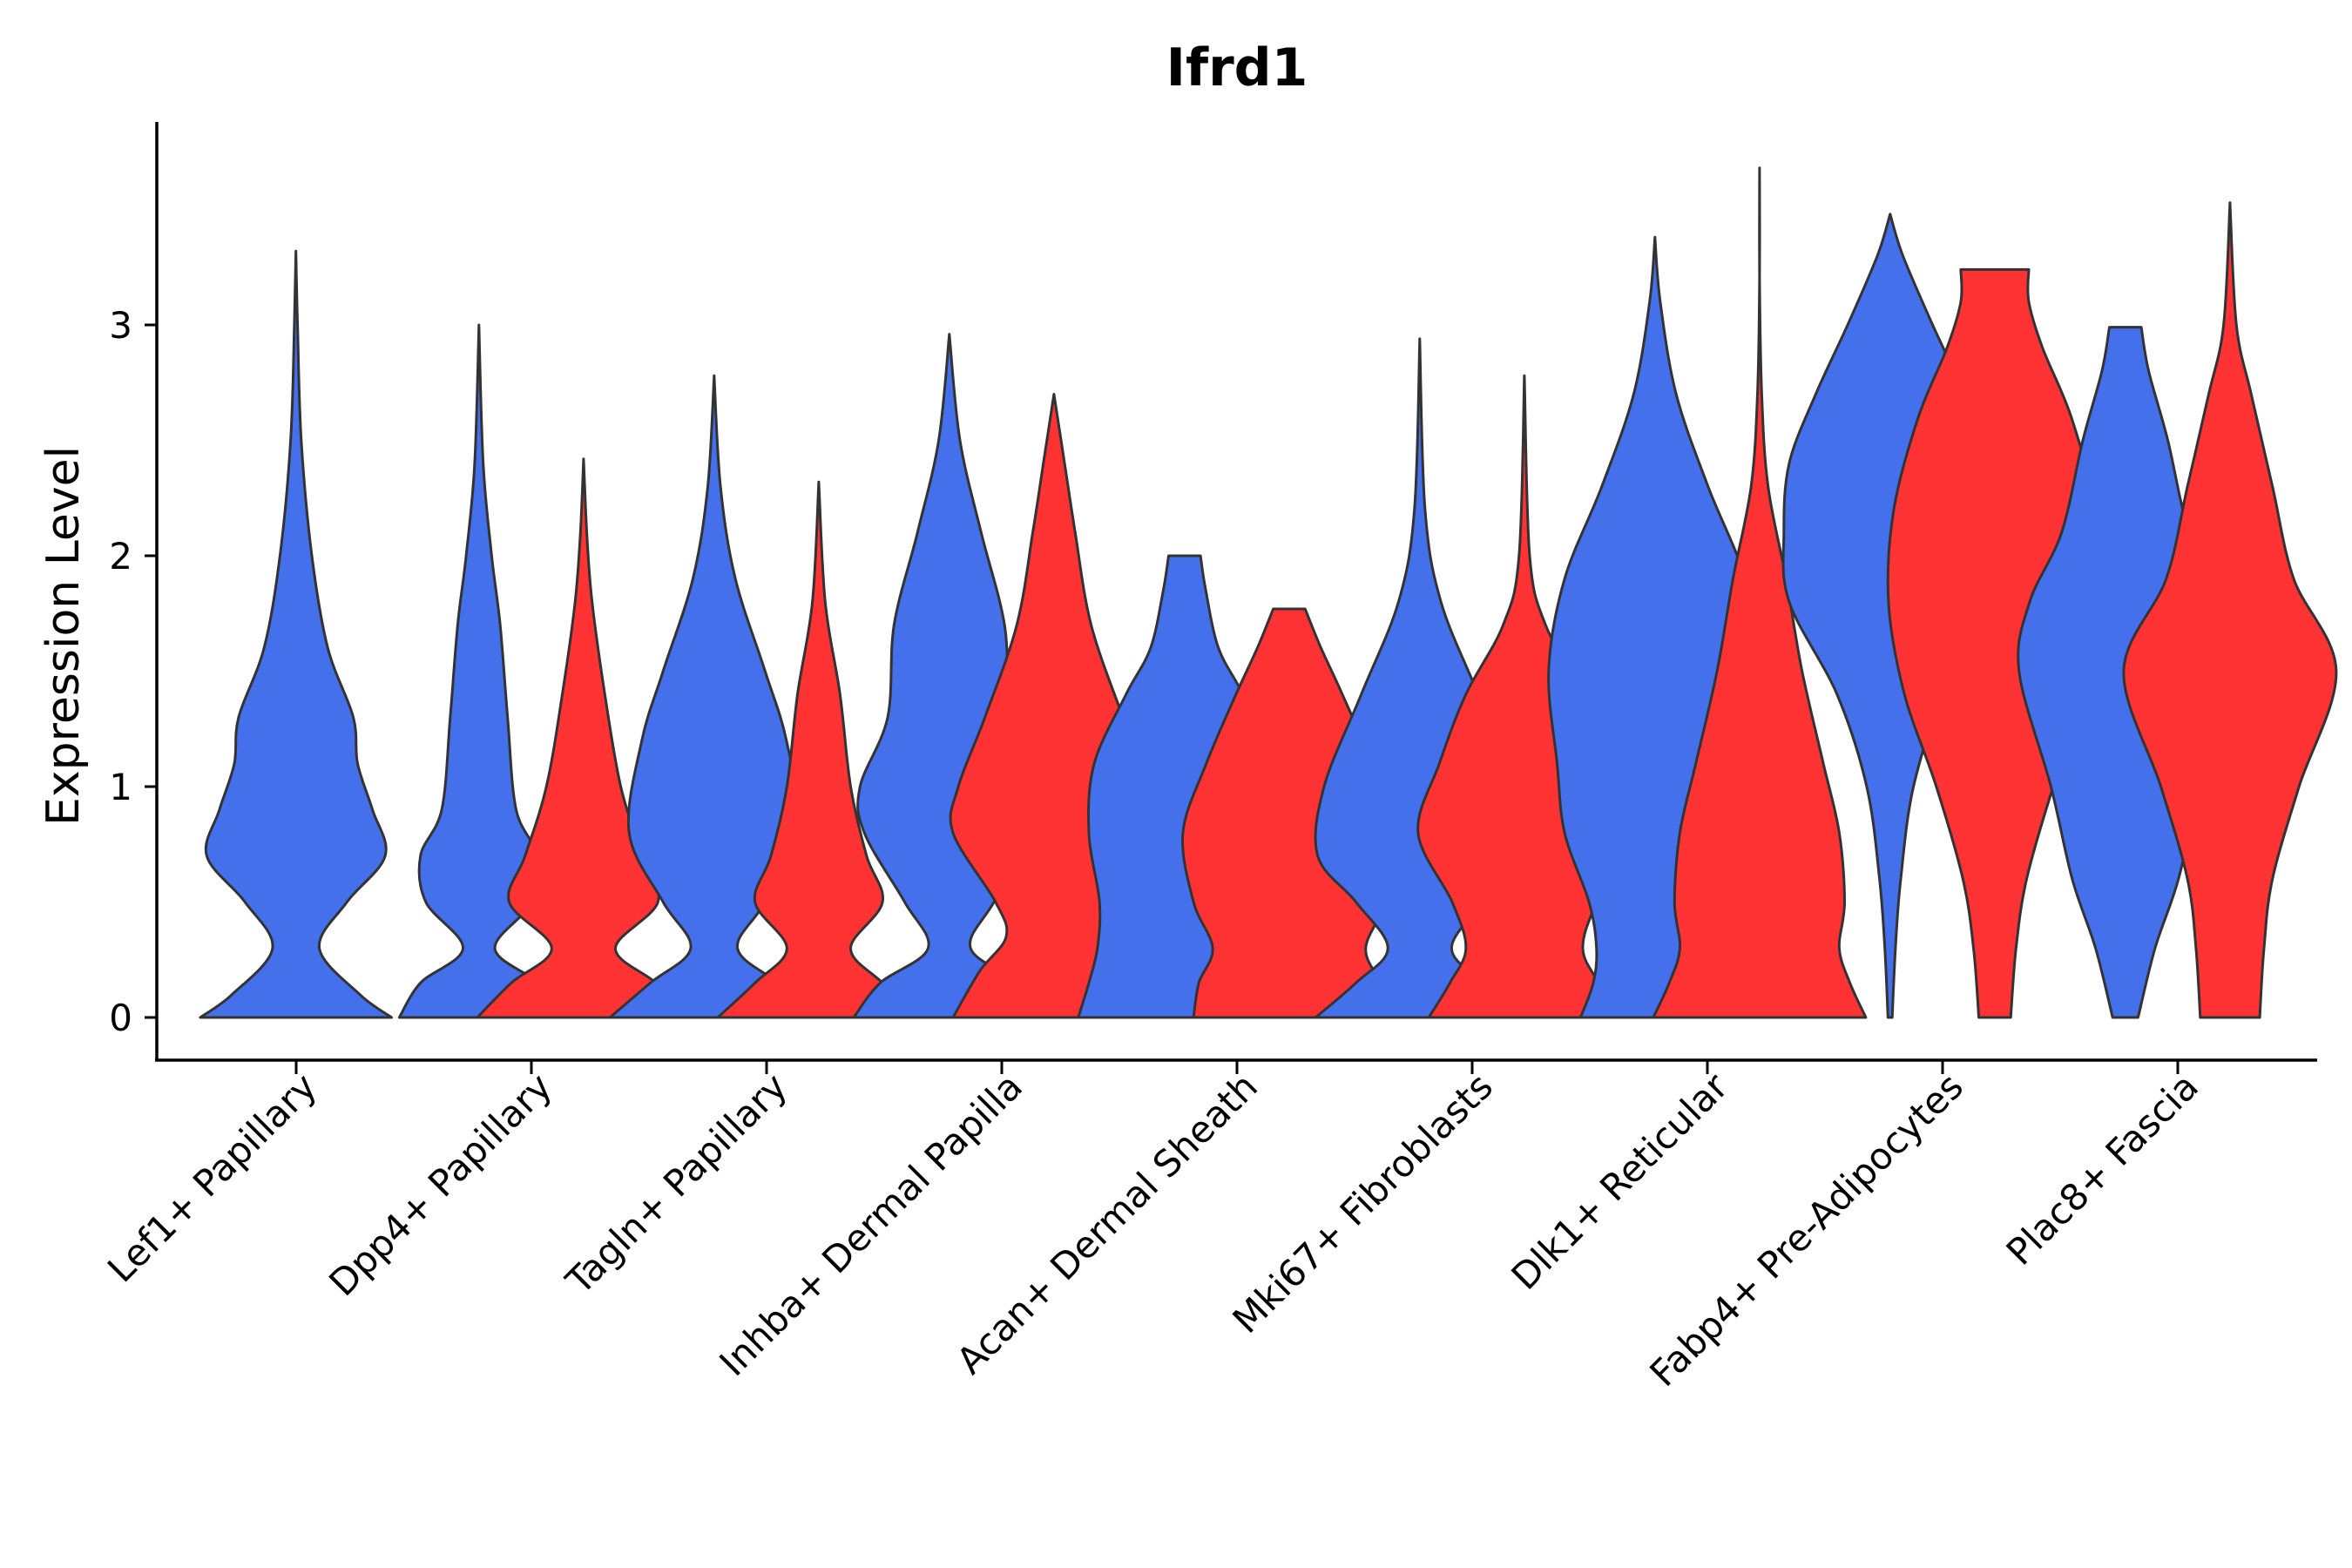 This screenshot has height=1568, width=2352. What do you see at coordinates (1237, 67) in the screenshot?
I see `chart-title: Ifrd1` at bounding box center [1237, 67].